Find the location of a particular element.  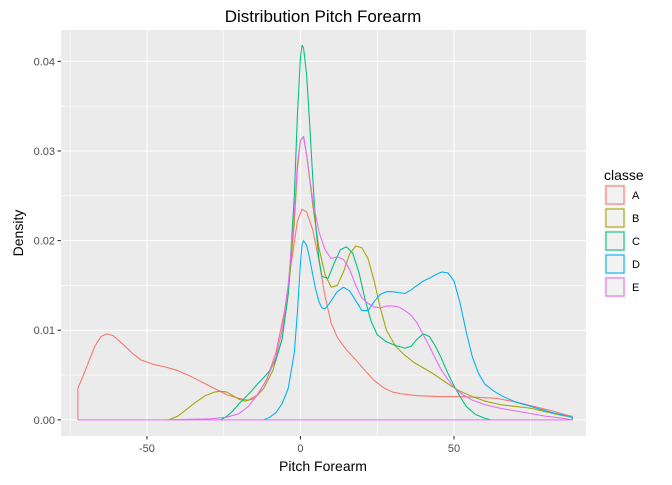

legend-item-B: B is located at coordinates (621, 218).